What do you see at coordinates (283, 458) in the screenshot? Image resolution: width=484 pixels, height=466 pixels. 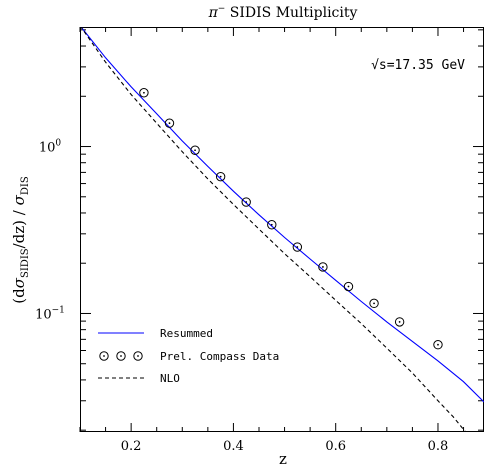 I see `x-axis-label: z` at bounding box center [283, 458].